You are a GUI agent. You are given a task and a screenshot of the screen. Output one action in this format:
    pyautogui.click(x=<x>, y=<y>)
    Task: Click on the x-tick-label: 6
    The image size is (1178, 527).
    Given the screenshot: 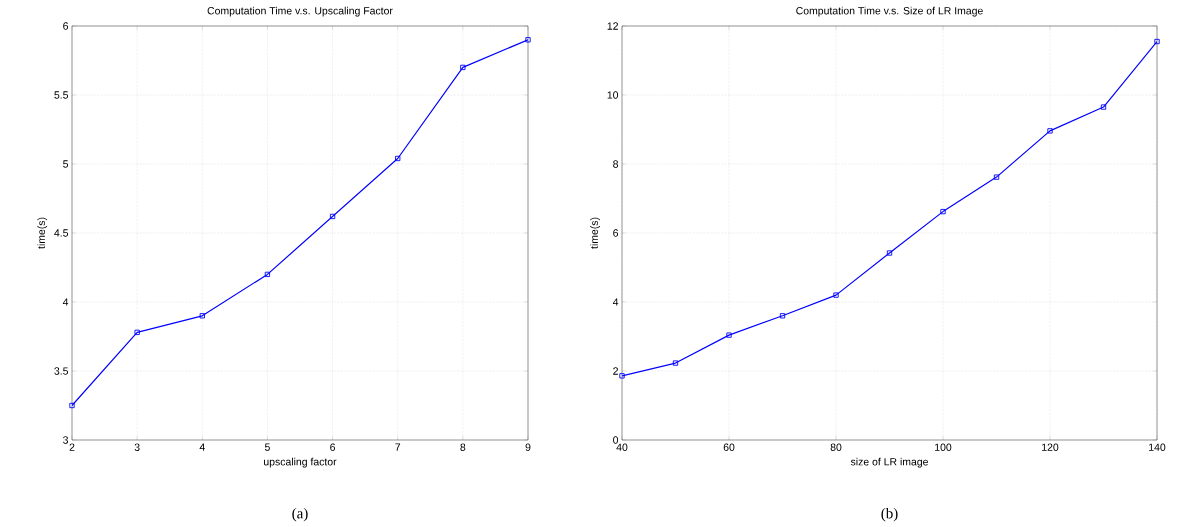 What is the action you would take?
    pyautogui.click(x=333, y=447)
    